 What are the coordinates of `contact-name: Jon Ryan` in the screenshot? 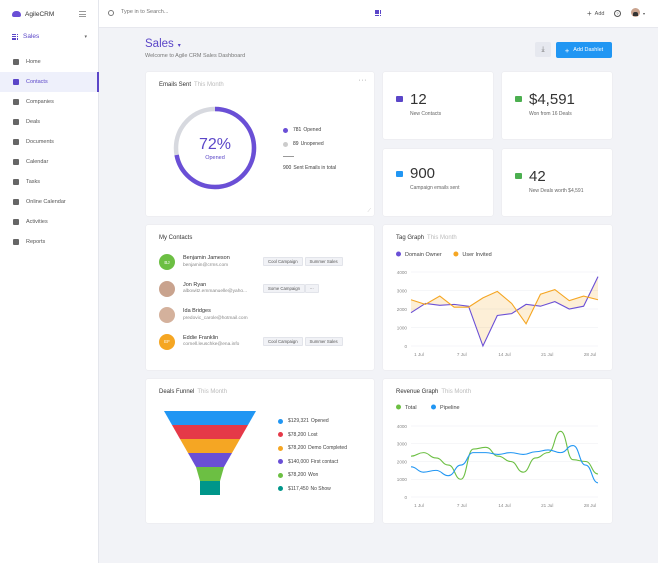 It's located at (195, 284).